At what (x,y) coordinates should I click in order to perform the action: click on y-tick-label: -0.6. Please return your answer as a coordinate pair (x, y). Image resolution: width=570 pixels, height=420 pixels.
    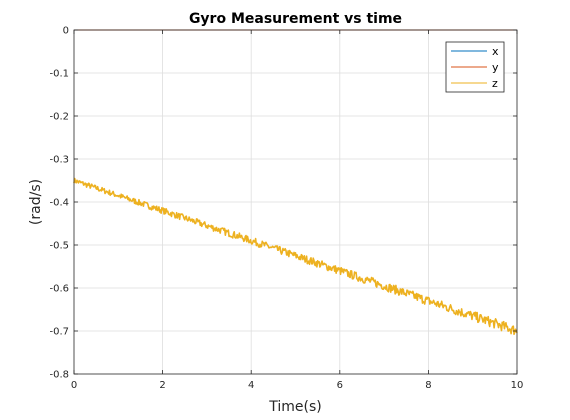
    Looking at the image, I should click on (59, 289).